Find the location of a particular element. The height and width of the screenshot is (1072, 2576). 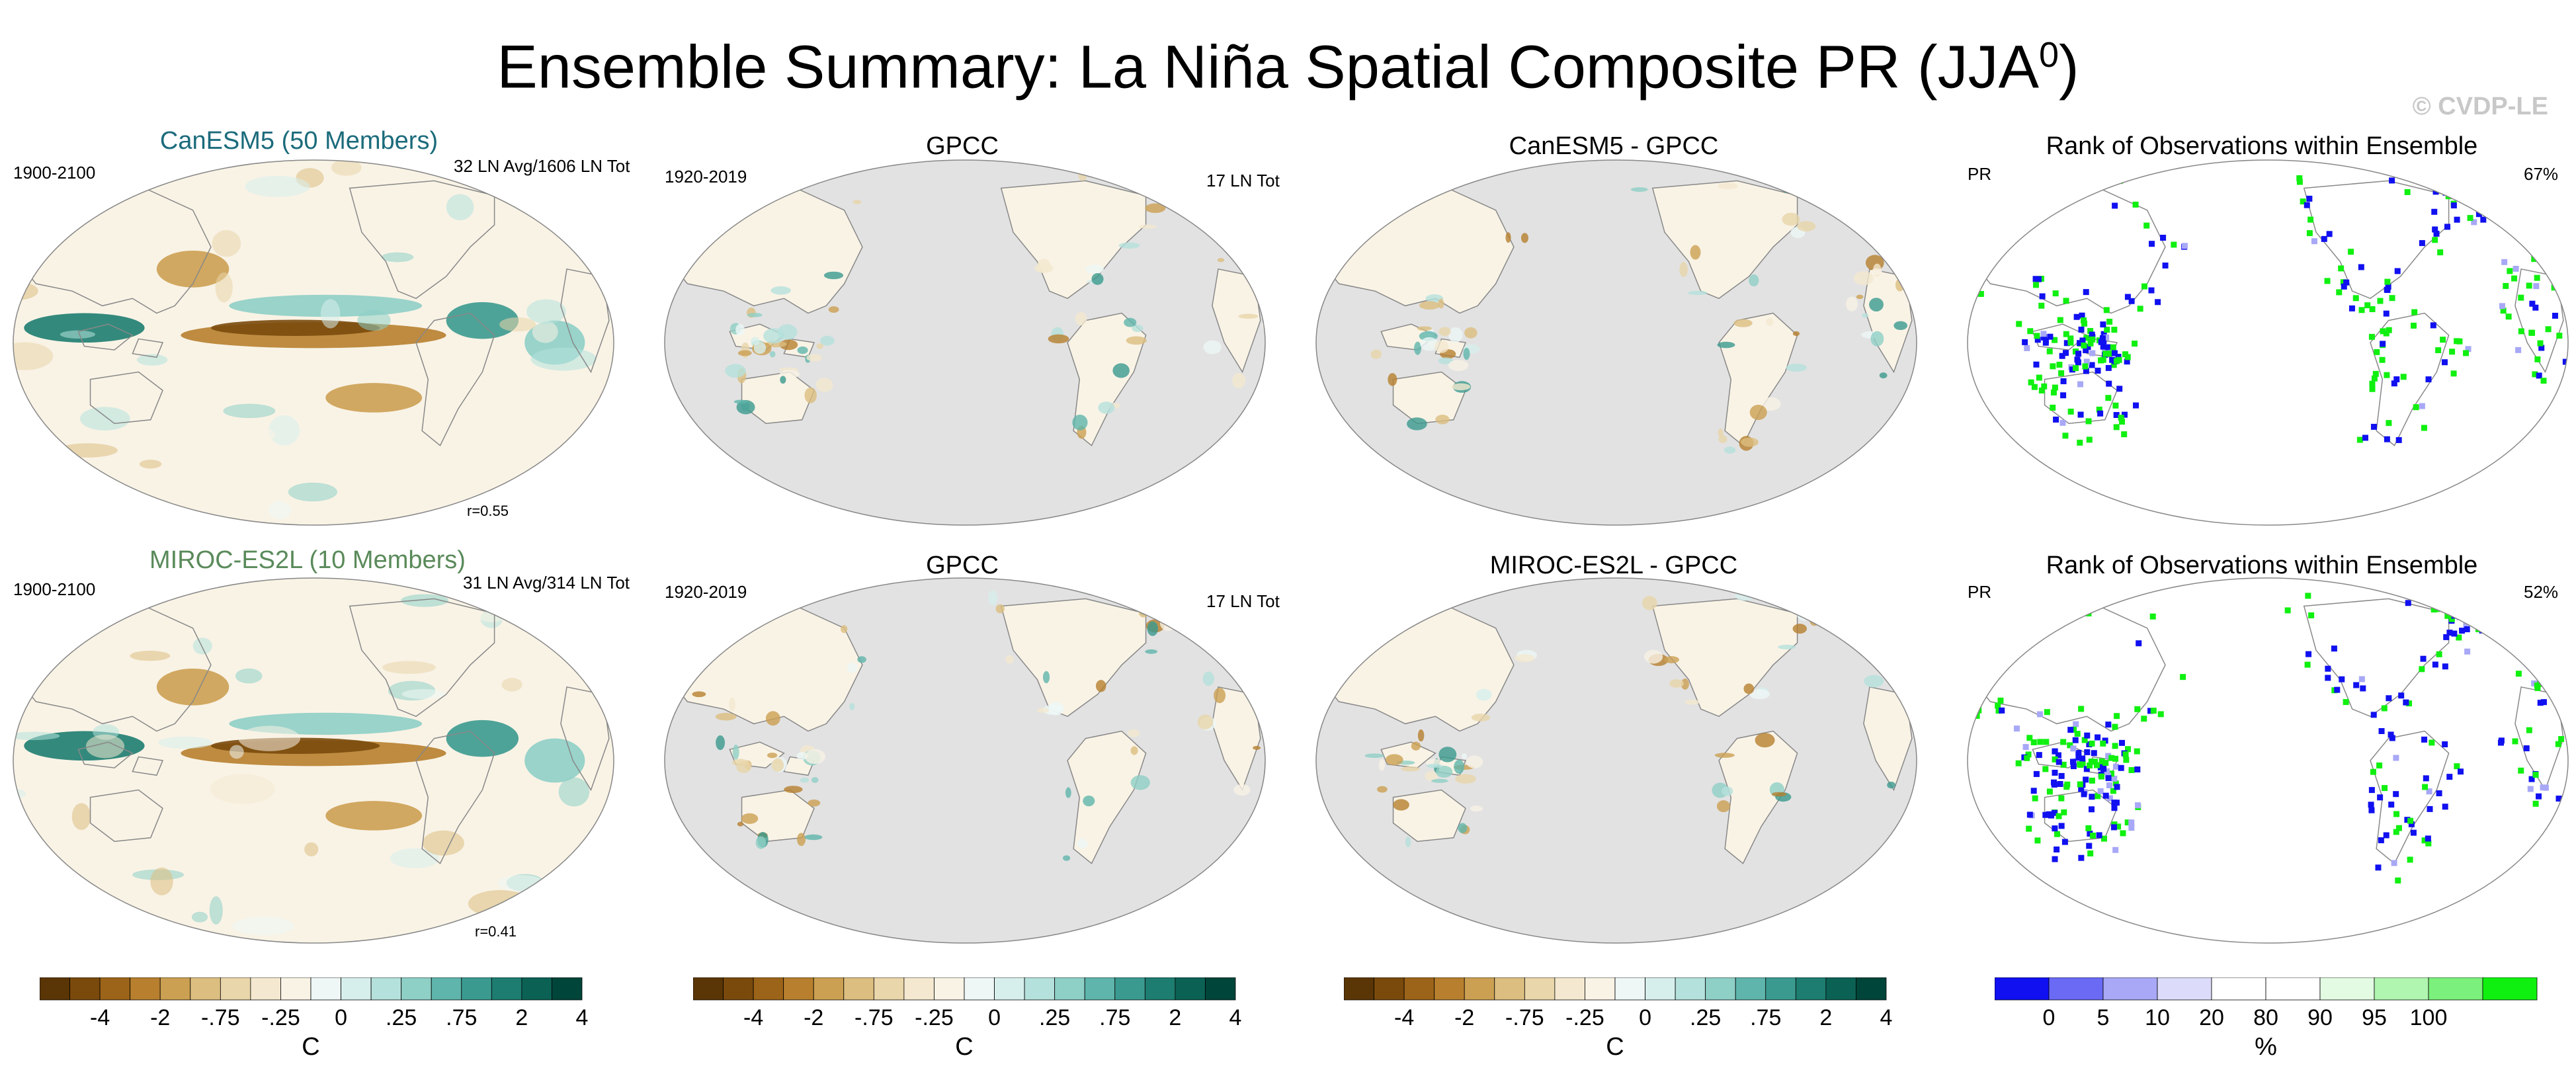

colorbar-tick: 100 is located at coordinates (2428, 1017).